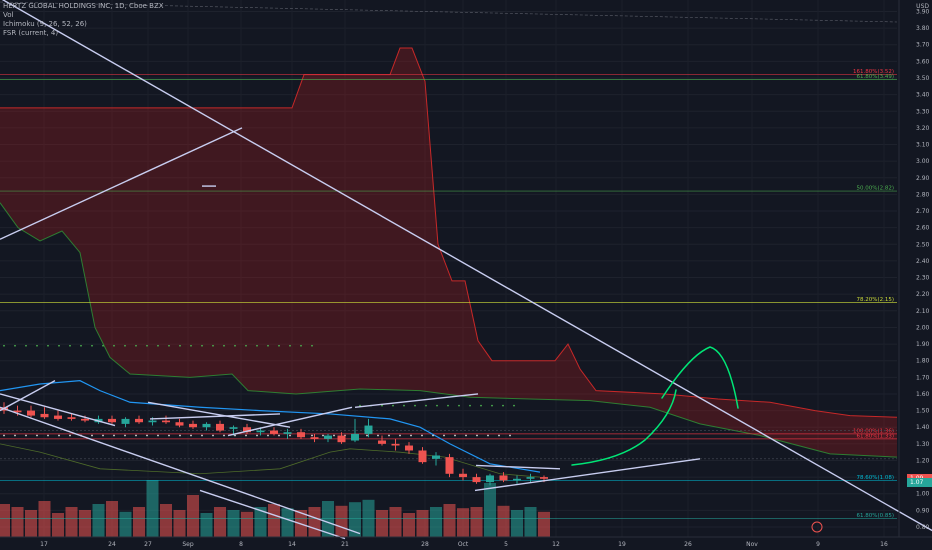 This screenshot has height=550, width=932. What do you see at coordinates (875, 300) in the screenshot?
I see `fib-label: 78.20%(2.15)` at bounding box center [875, 300].